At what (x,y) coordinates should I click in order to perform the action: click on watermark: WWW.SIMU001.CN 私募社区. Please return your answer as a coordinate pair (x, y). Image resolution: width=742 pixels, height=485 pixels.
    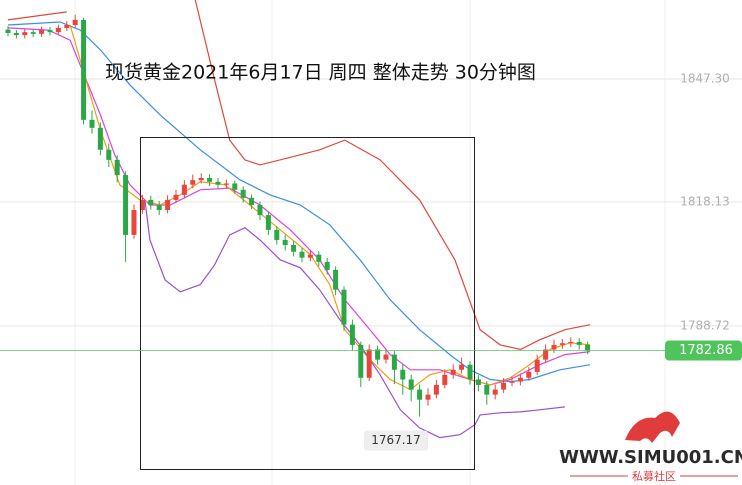
    Looking at the image, I should click on (650, 447).